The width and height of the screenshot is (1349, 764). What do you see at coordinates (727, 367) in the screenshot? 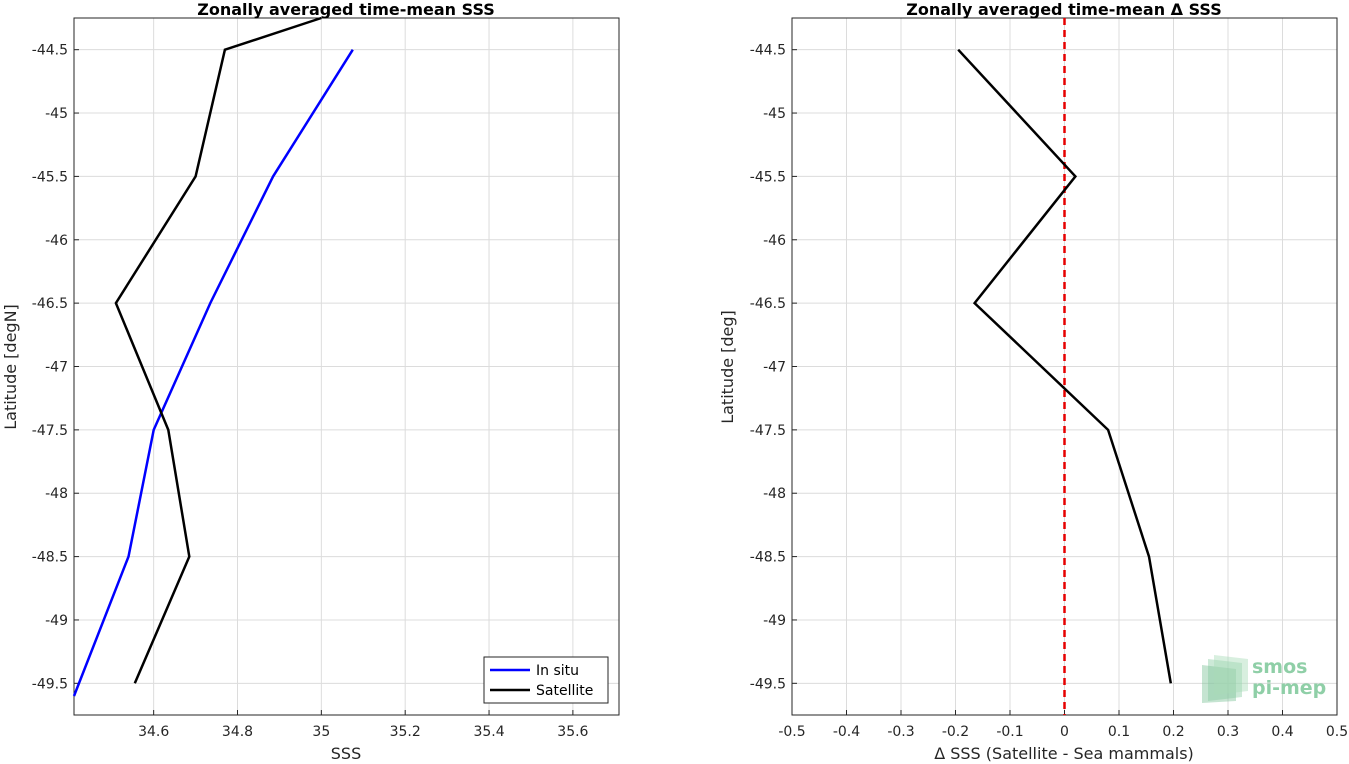
I see `delta-sss-y-axis-label: Latitude [deg]` at bounding box center [727, 367].